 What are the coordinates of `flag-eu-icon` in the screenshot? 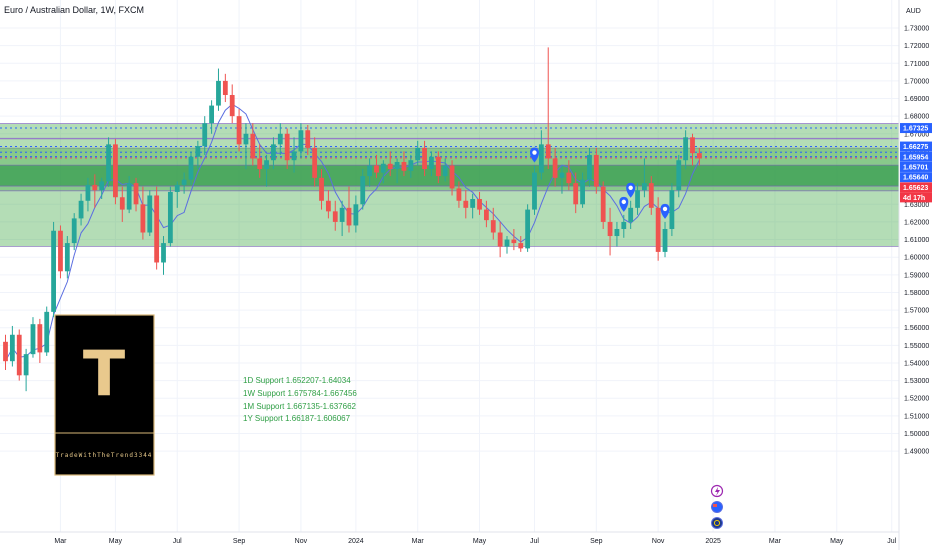 It's located at (717, 523).